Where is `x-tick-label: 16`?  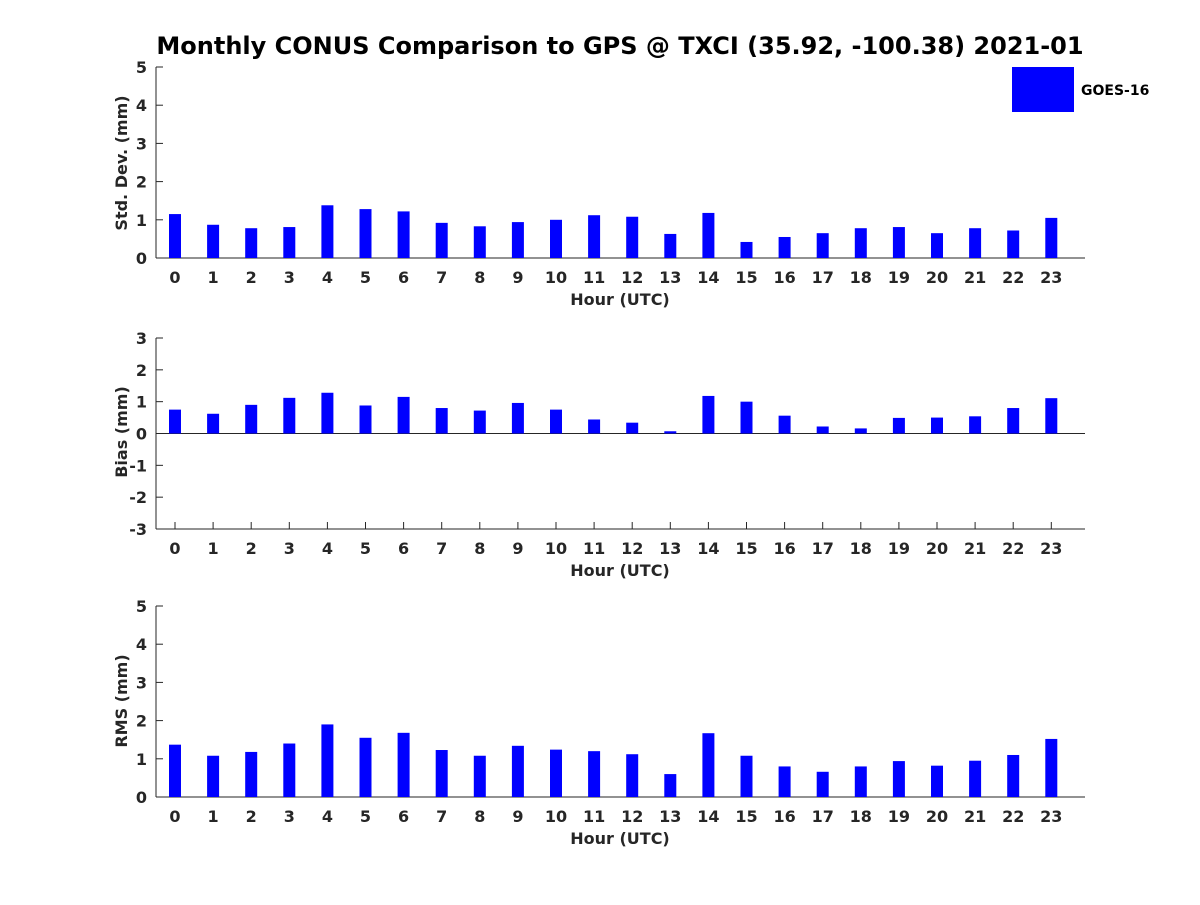
x-tick-label: 16 is located at coordinates (784, 277).